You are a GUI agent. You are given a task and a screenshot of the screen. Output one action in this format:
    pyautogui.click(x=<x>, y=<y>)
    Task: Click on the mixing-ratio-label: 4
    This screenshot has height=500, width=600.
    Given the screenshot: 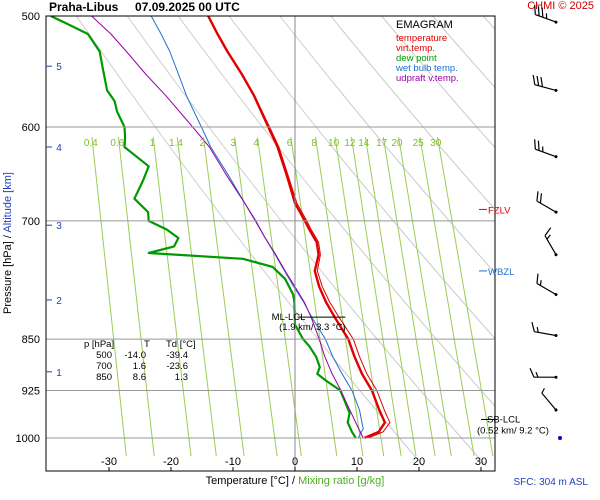 What is the action you would take?
    pyautogui.click(x=256, y=143)
    